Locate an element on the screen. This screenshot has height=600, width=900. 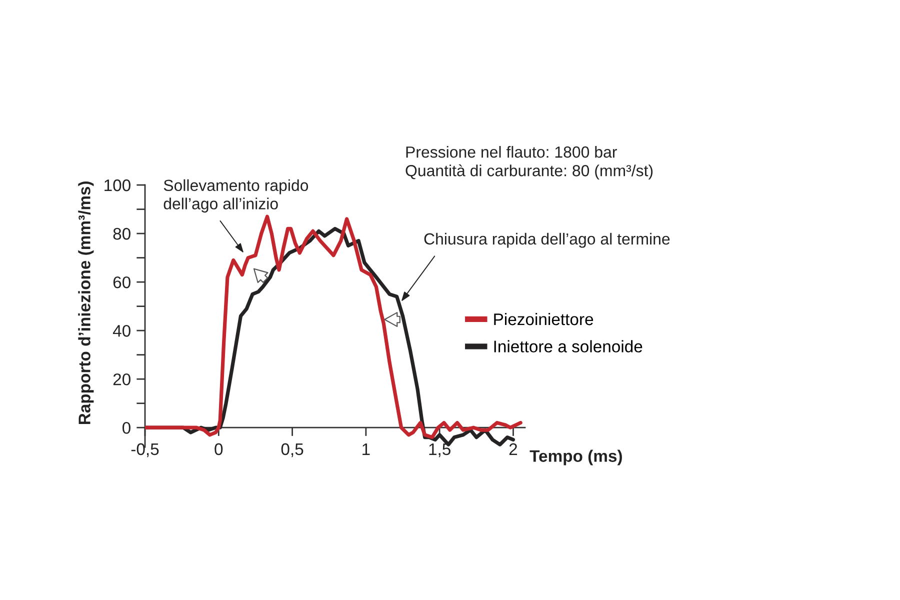
legend-label: Iniettore a solenoide is located at coordinates (568, 346).